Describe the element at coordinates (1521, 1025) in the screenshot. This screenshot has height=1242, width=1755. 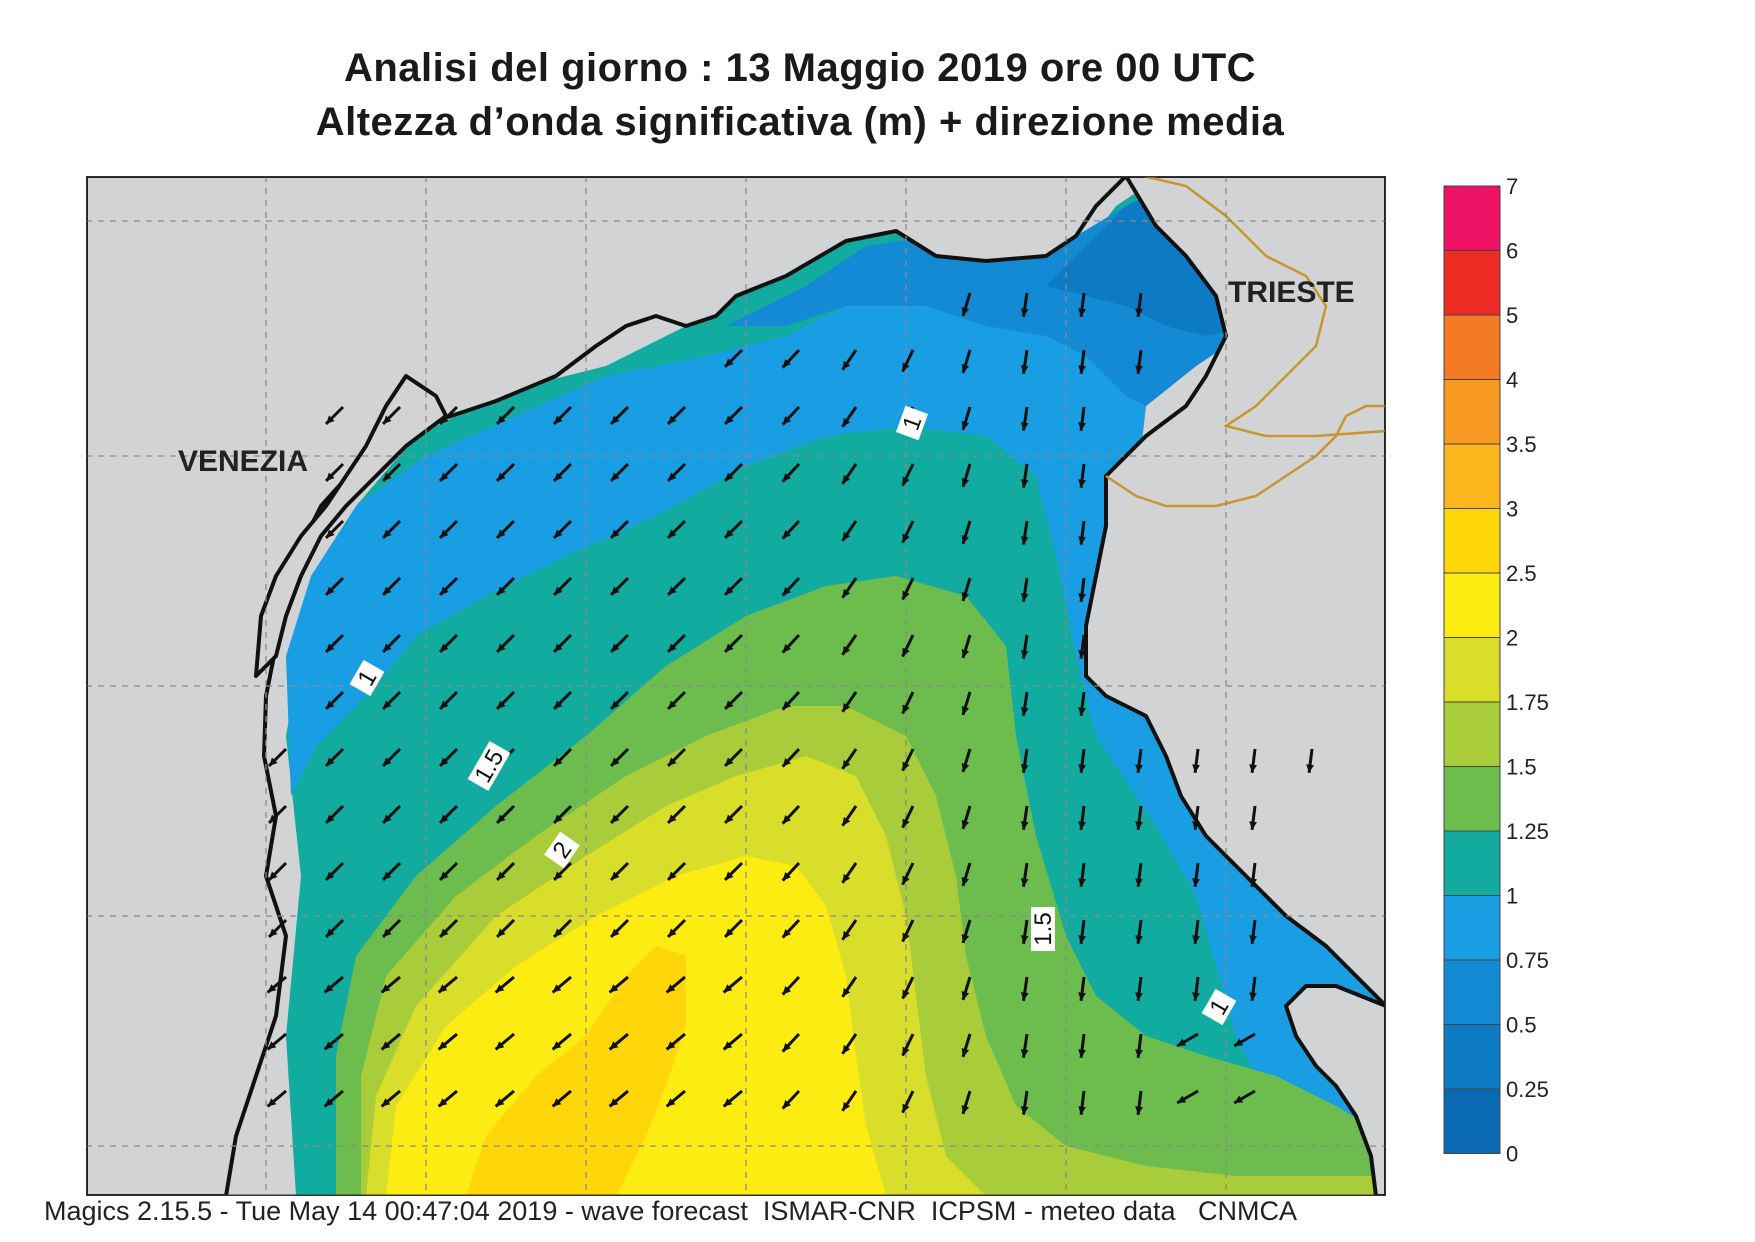
I see `legend-tick-label: 0.5` at that location.